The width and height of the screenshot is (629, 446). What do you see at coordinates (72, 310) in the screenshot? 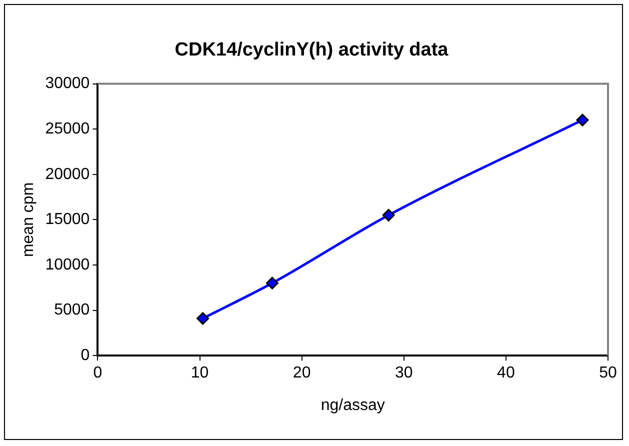
I see `y-tick-label: 5000` at bounding box center [72, 310].